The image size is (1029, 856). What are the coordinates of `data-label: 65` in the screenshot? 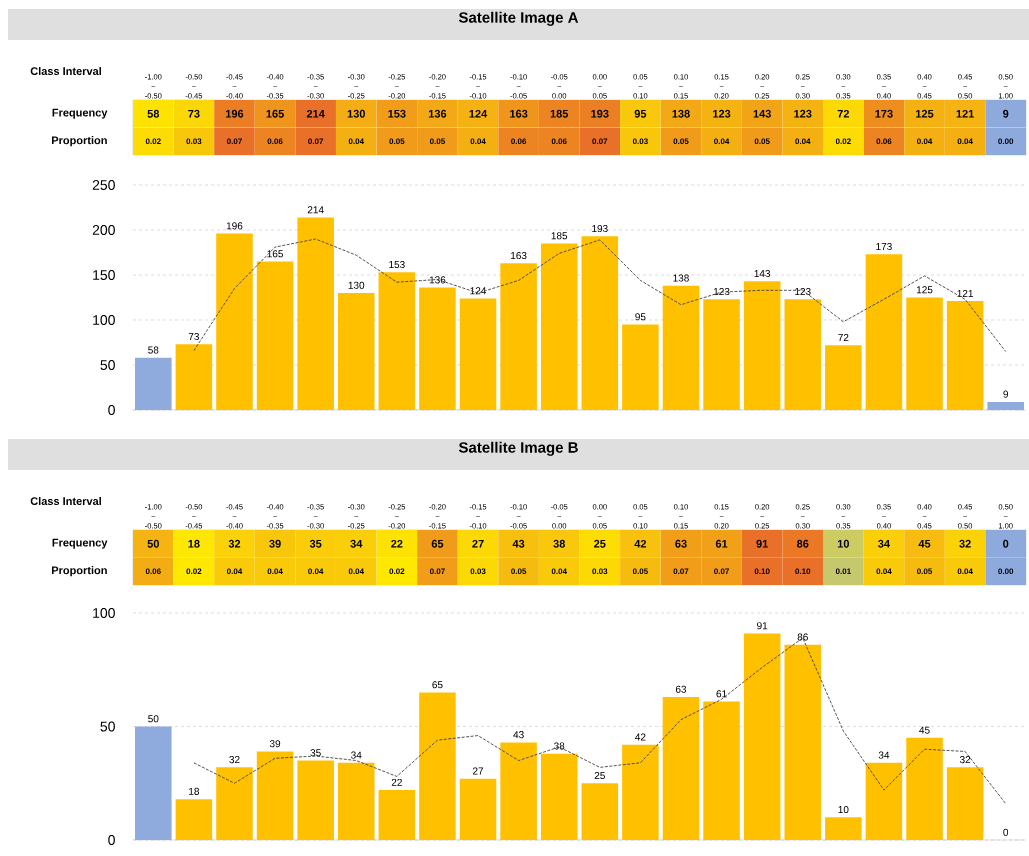 It's located at (437, 543).